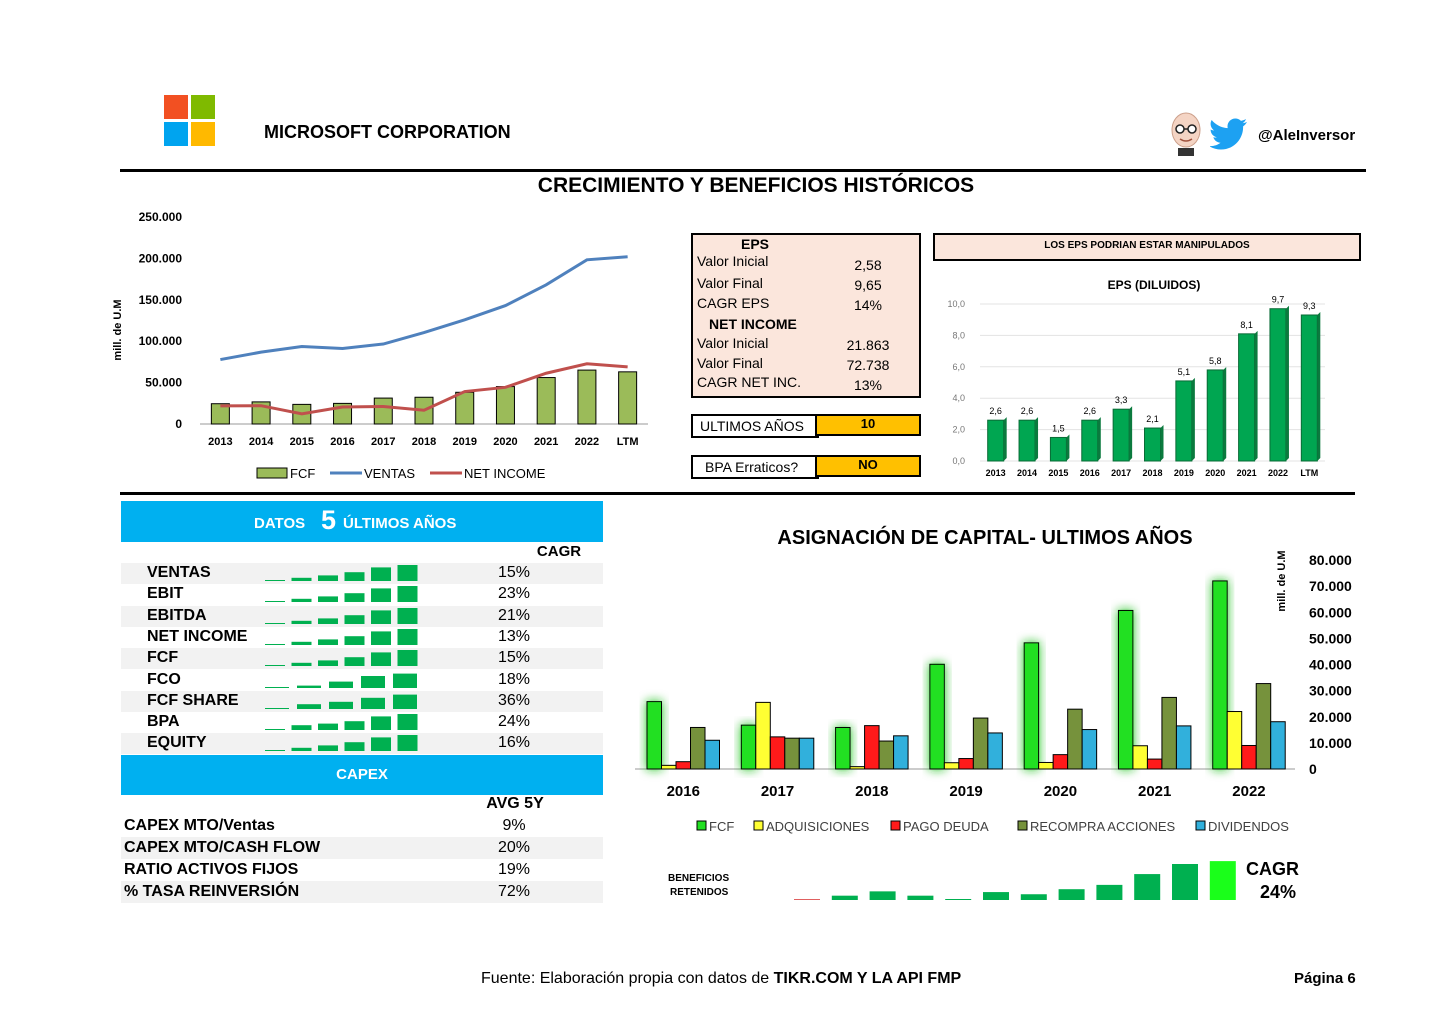 The width and height of the screenshot is (1456, 1030). What do you see at coordinates (514, 615) in the screenshot?
I see `row-cagr-value: 21%` at bounding box center [514, 615].